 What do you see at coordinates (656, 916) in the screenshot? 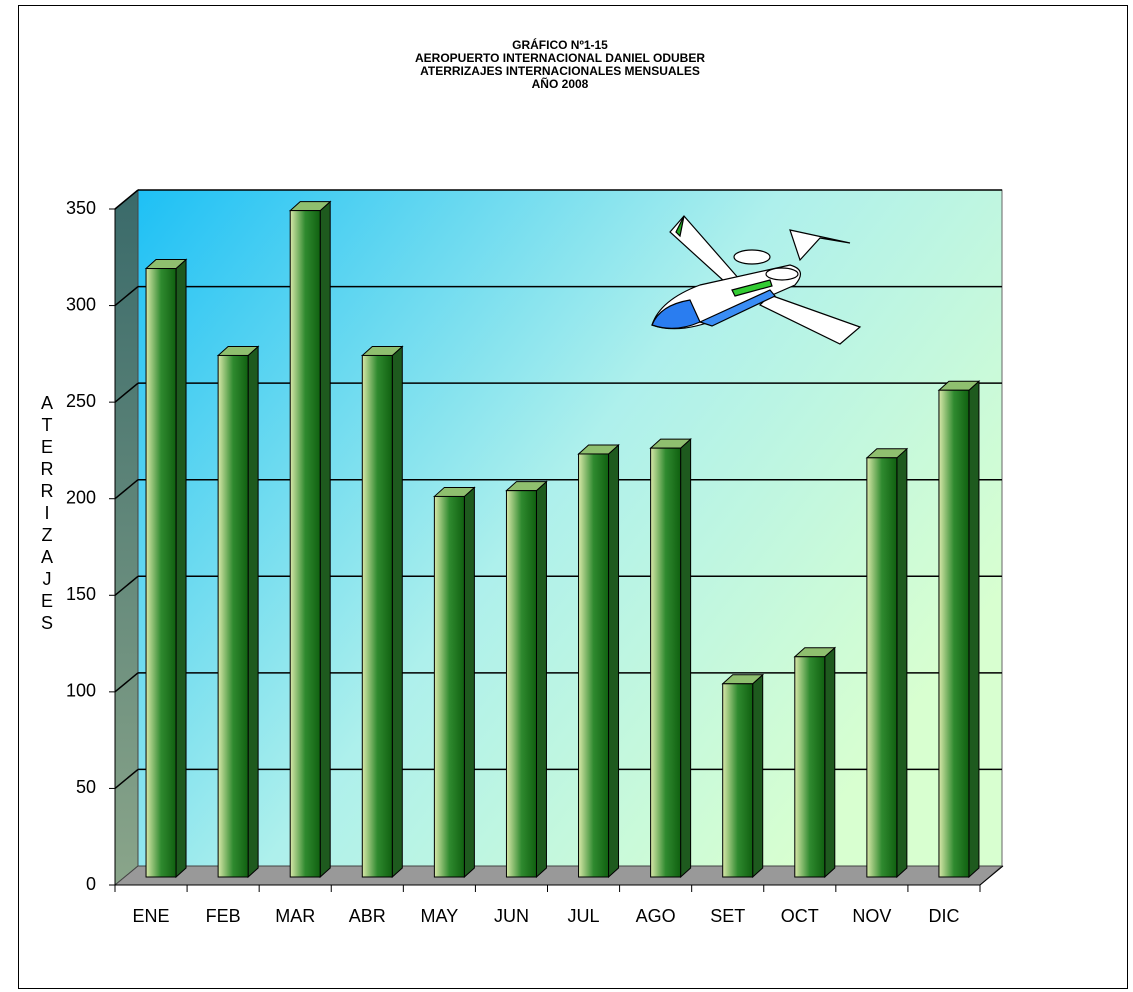
I see `x-tick-label: AGO` at bounding box center [656, 916].